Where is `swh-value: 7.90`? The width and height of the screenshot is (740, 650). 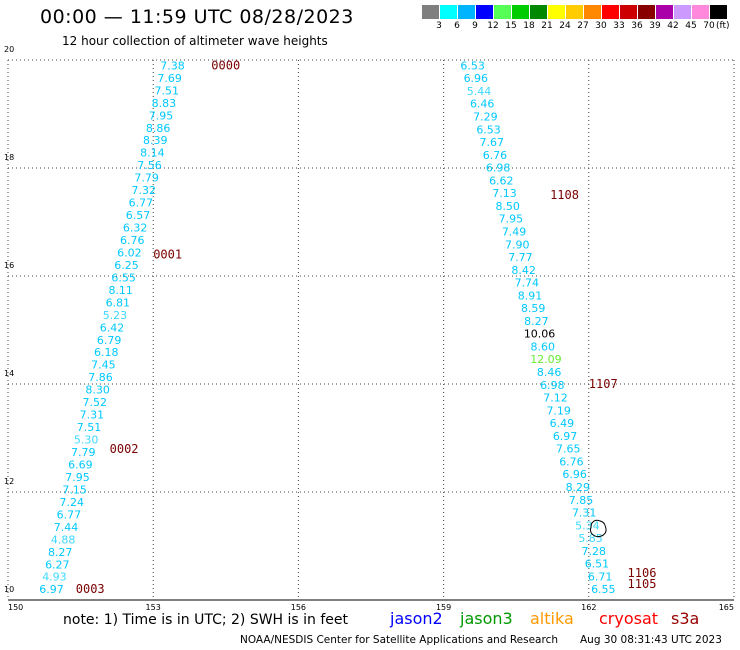 swh-value: 7.90 is located at coordinates (517, 244).